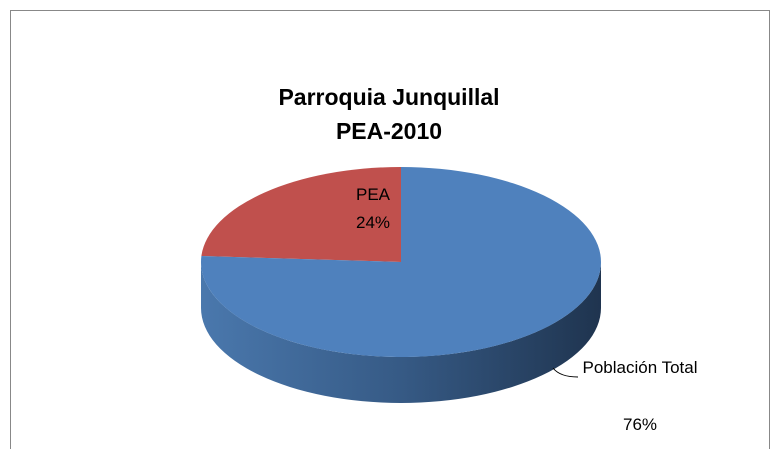  I want to click on slice-value-label: 24%, so click(373, 222).